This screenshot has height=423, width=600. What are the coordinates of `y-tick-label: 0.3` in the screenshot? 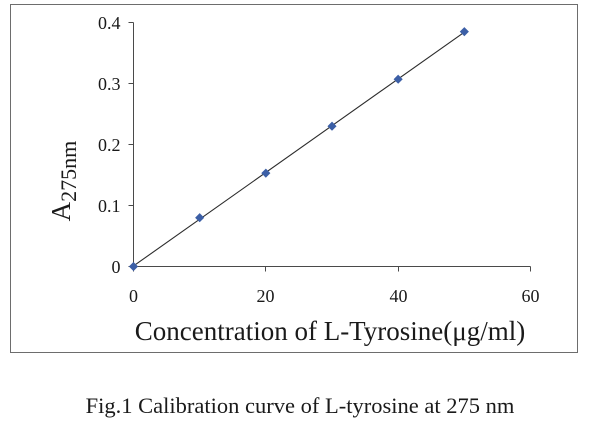 It's located at (109, 84).